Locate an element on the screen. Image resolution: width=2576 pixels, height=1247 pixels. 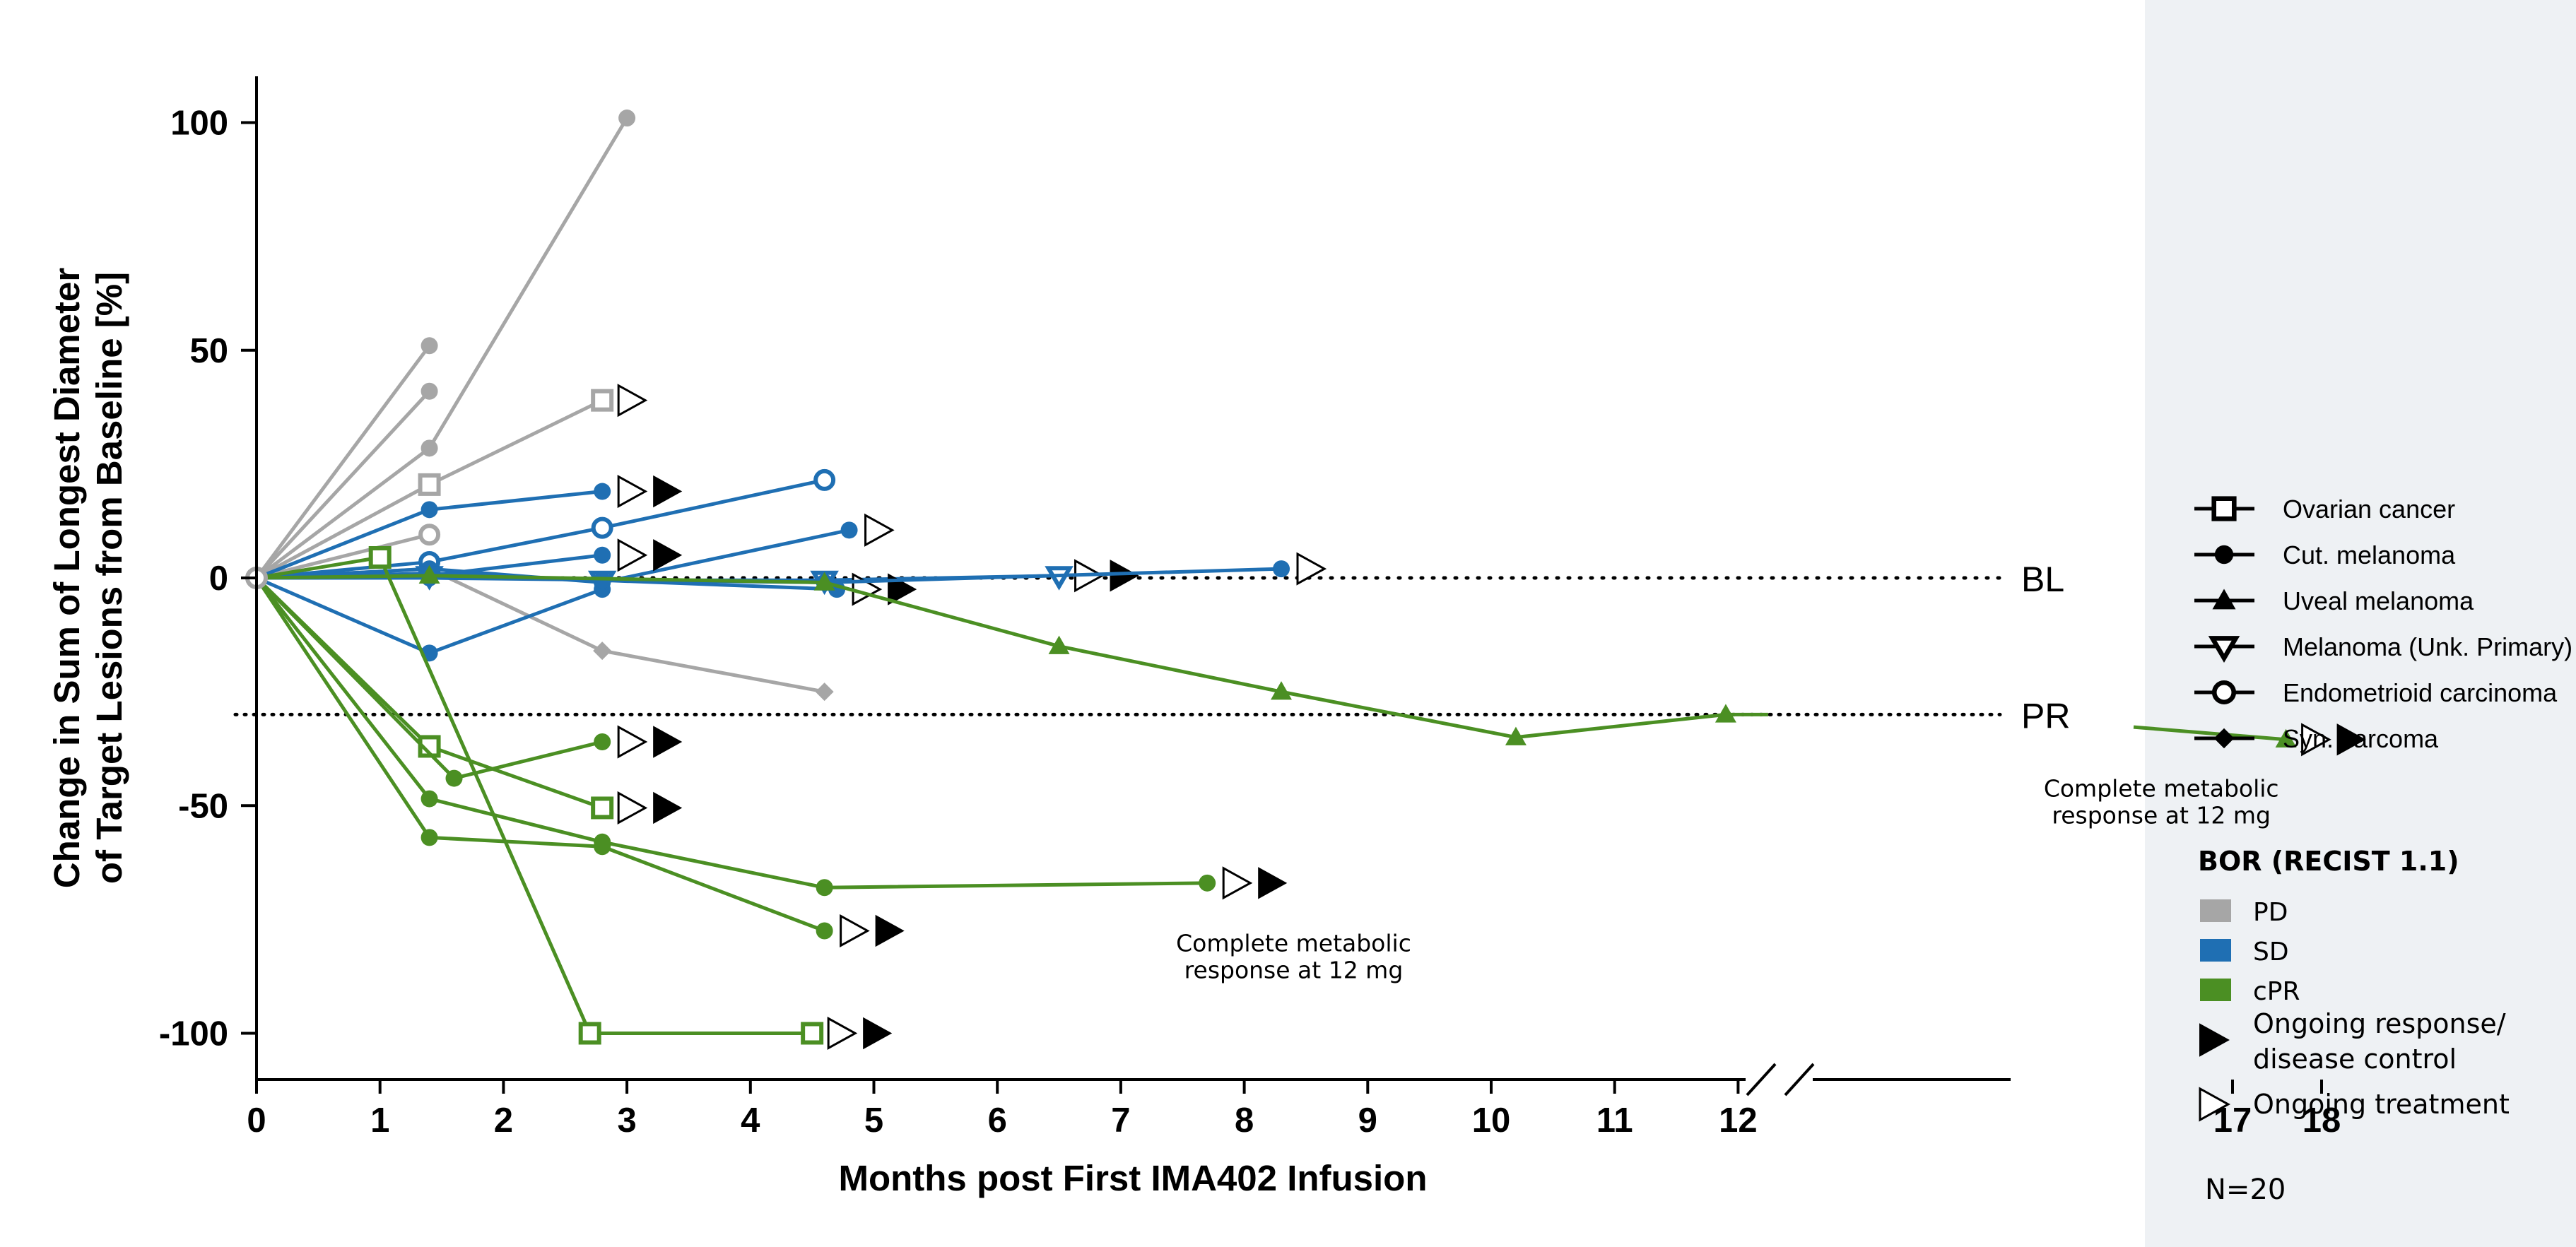
reference-lines: BL PR is located at coordinates (1151, 647).